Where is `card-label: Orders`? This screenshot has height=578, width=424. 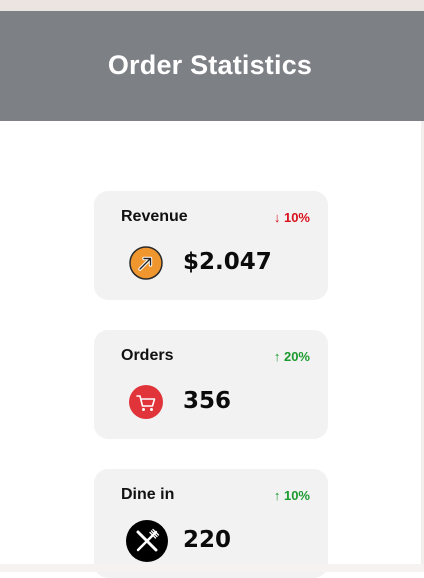 card-label: Orders is located at coordinates (147, 355).